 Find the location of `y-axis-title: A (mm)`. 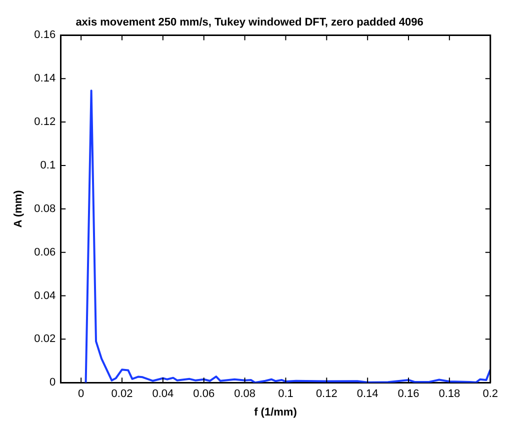

y-axis-title: A (mm) is located at coordinates (18, 209).